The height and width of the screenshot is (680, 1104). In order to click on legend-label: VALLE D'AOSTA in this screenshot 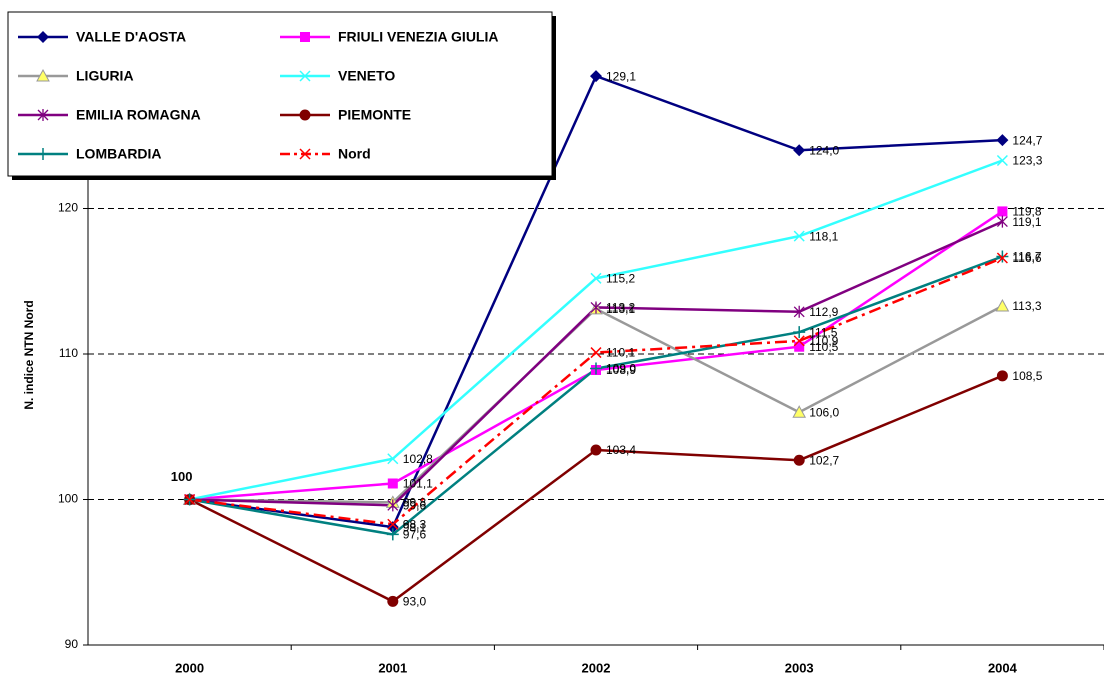, I will do `click(131, 37)`.